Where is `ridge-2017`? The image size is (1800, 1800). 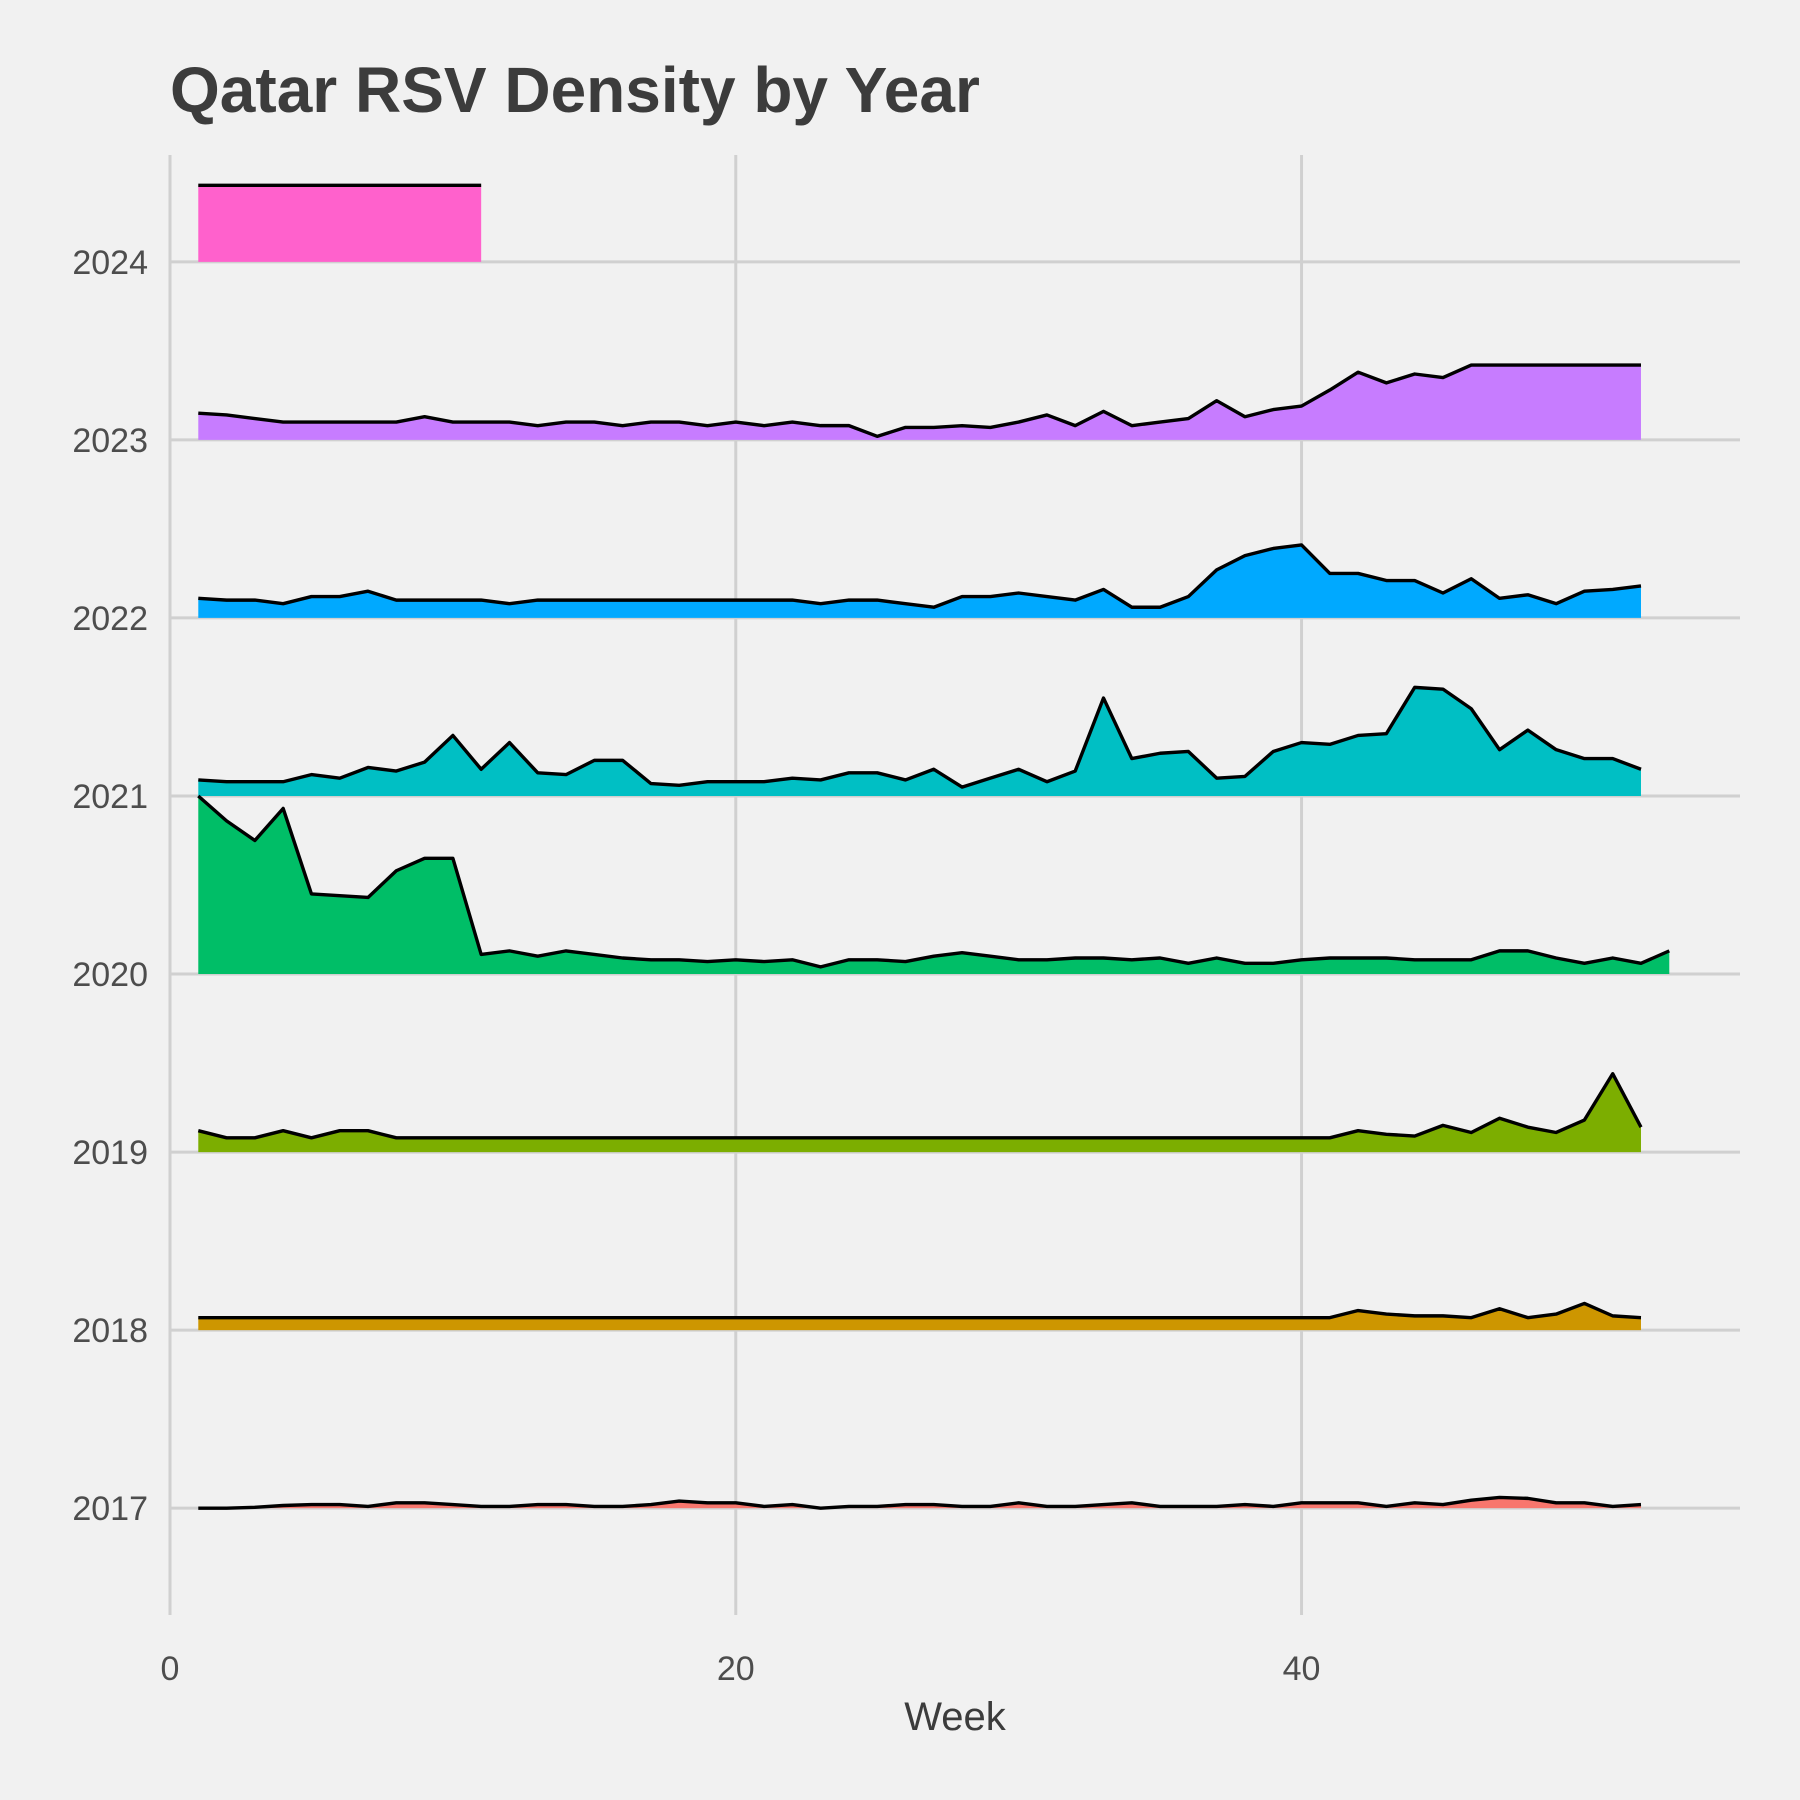
ridge-2017 is located at coordinates (920, 1502).